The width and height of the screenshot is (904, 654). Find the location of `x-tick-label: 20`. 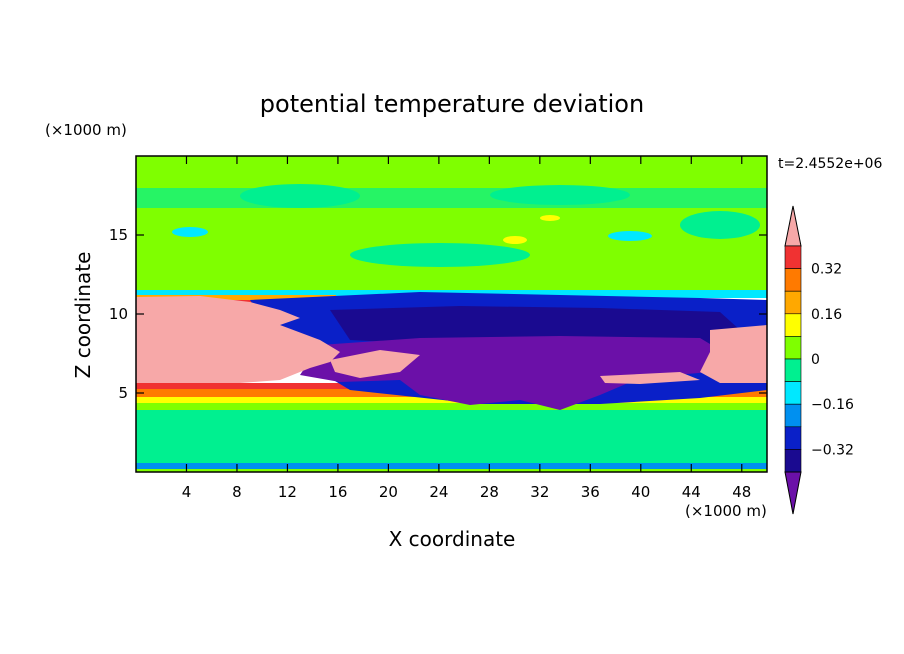

x-tick-label: 20 is located at coordinates (388, 492).